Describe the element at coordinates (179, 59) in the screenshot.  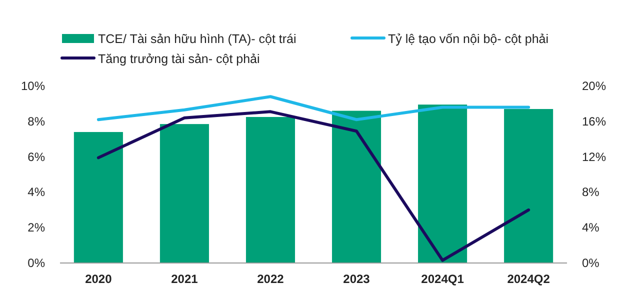
I see `legend-label: Tăng trưởng tài sản- cột phải` at that location.